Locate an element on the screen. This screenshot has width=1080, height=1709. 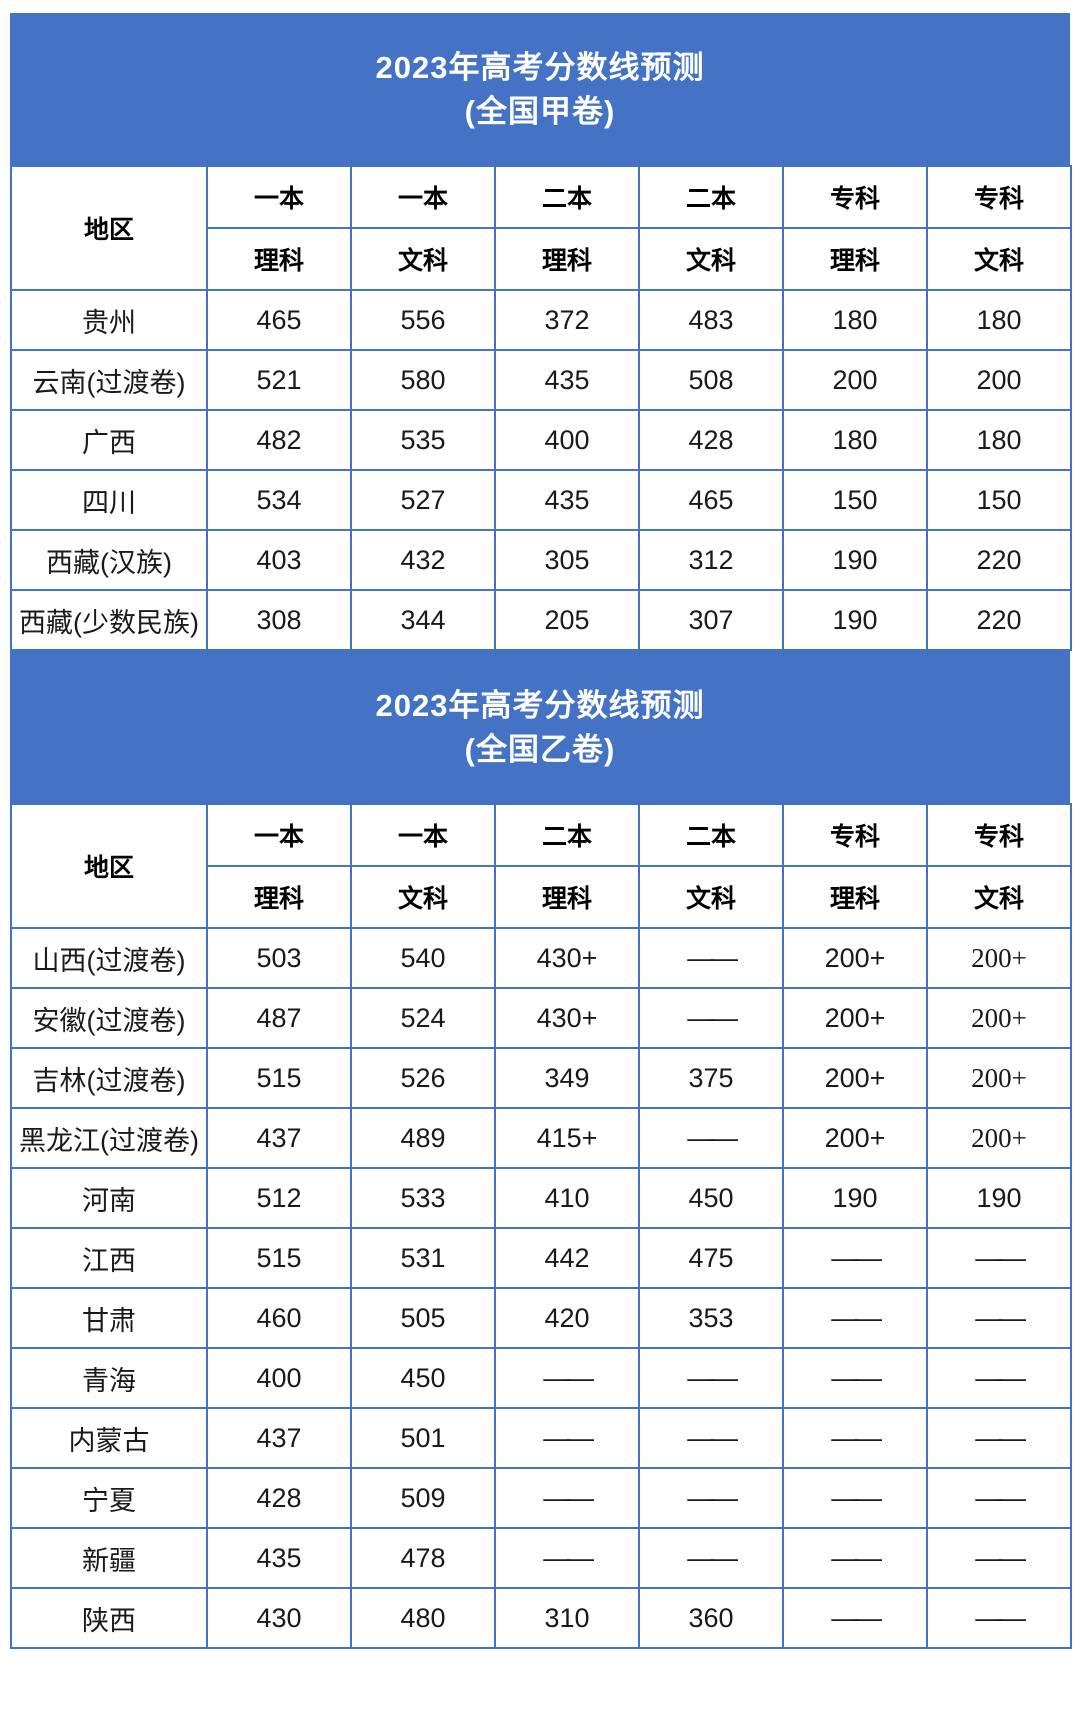
table-row: 云南(过渡卷) 521 580 435 508 200 200 is located at coordinates (541, 380).